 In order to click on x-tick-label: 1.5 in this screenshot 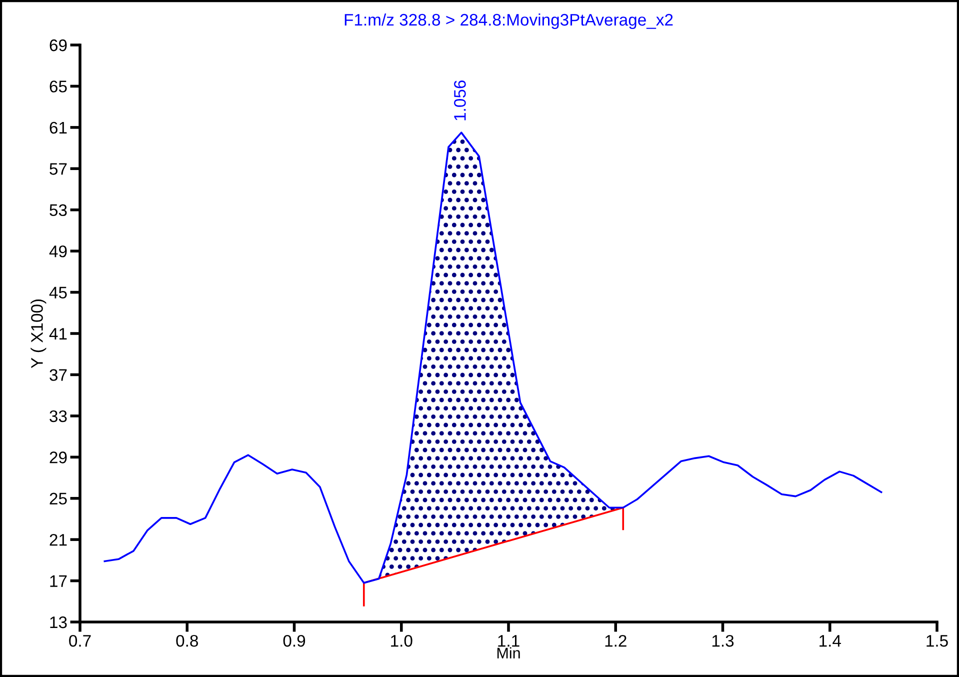, I will do `click(937, 641)`.